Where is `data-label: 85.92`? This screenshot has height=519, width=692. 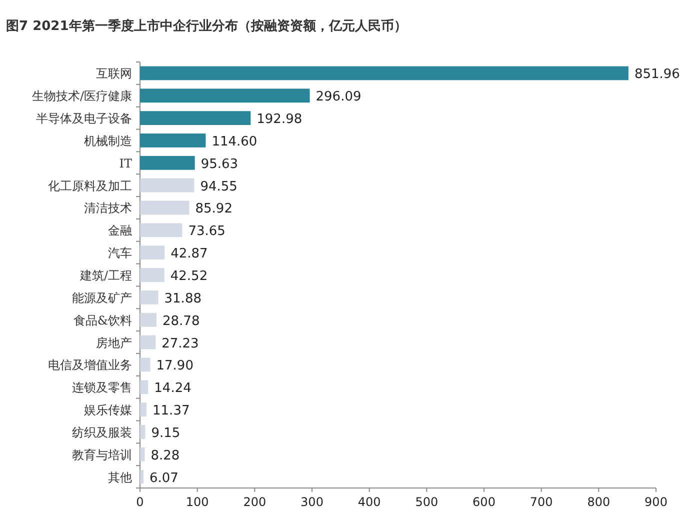
data-label: 85.92 is located at coordinates (213, 209).